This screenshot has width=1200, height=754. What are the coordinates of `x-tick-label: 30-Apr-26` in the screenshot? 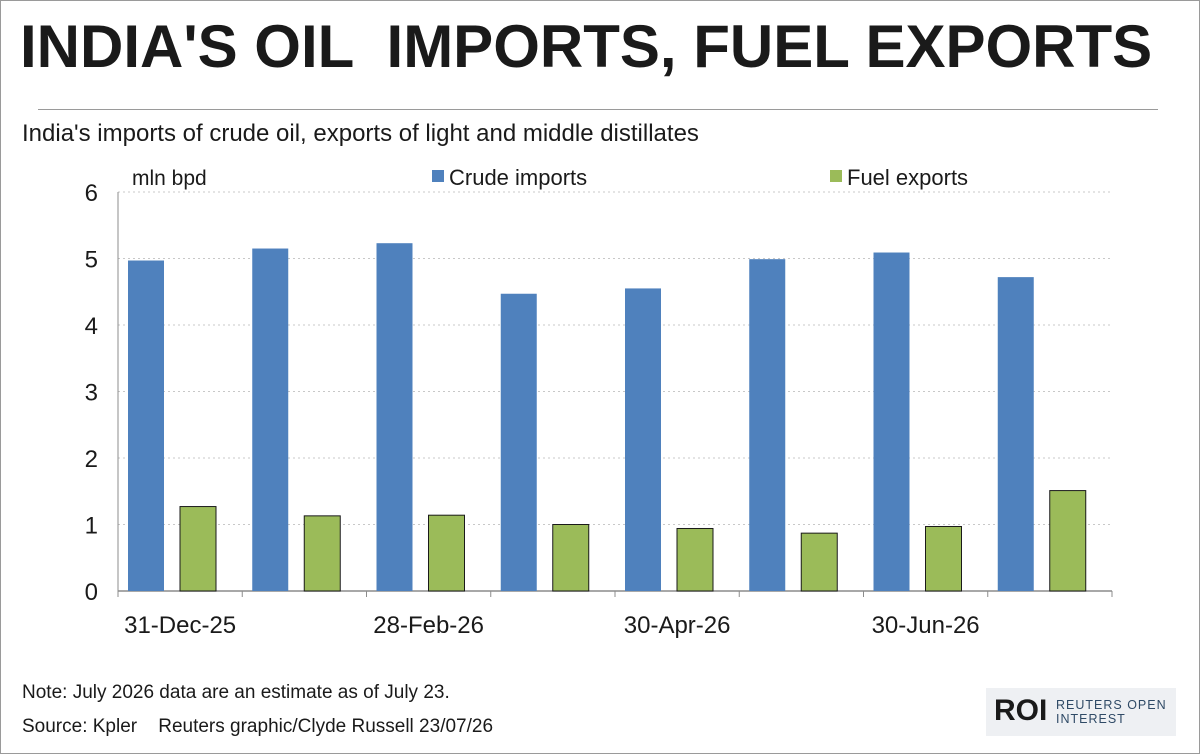 It's located at (677, 625).